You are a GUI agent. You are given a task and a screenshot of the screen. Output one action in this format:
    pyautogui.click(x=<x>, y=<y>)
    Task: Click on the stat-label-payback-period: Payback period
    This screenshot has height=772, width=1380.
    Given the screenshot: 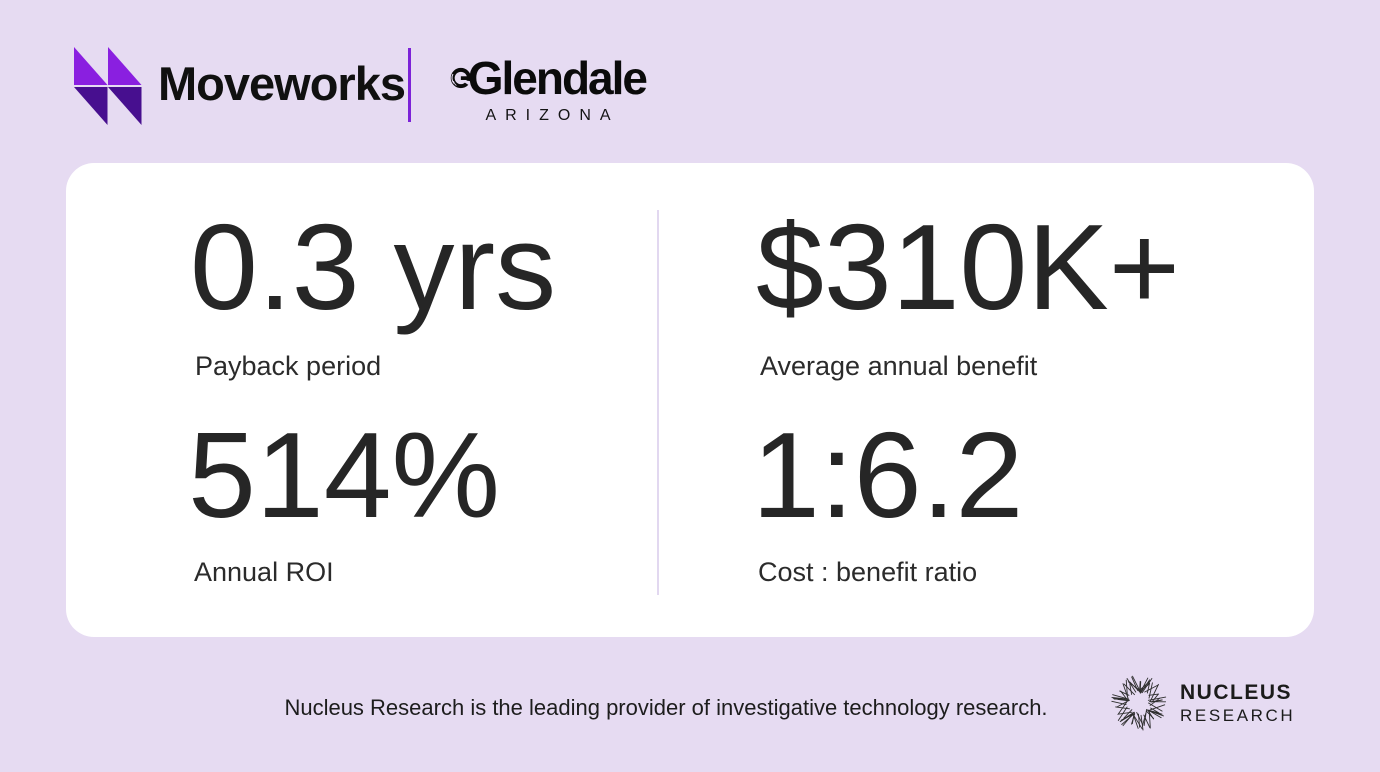 What is the action you would take?
    pyautogui.click(x=288, y=366)
    